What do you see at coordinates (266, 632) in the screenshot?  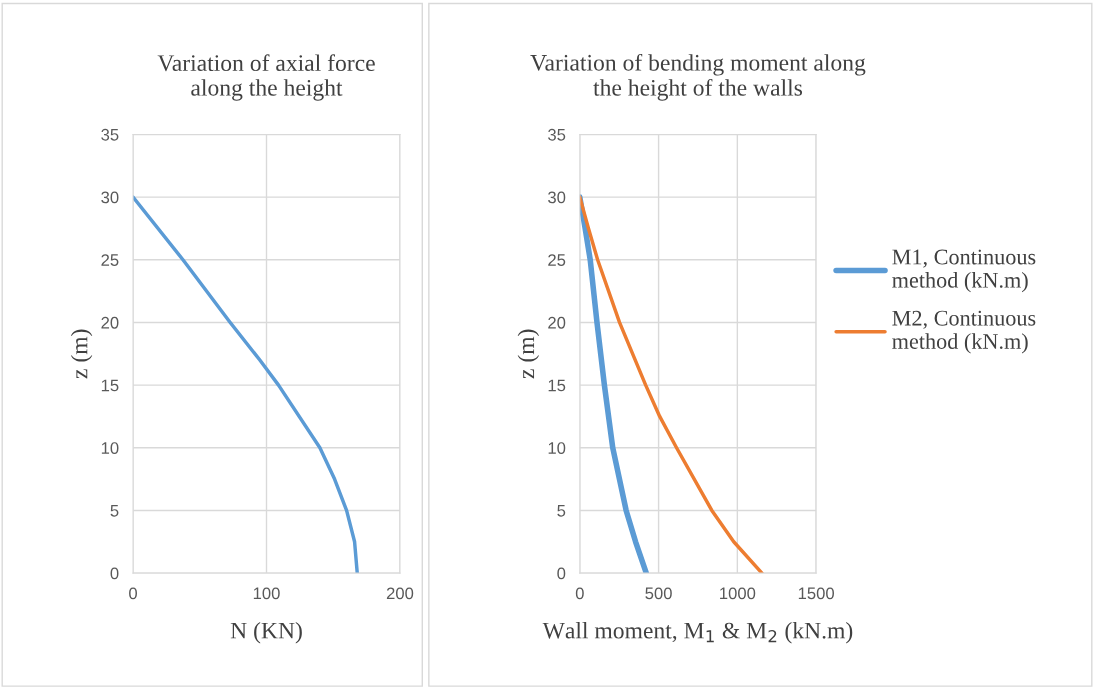 I see `x-axis-title: N (KN)` at bounding box center [266, 632].